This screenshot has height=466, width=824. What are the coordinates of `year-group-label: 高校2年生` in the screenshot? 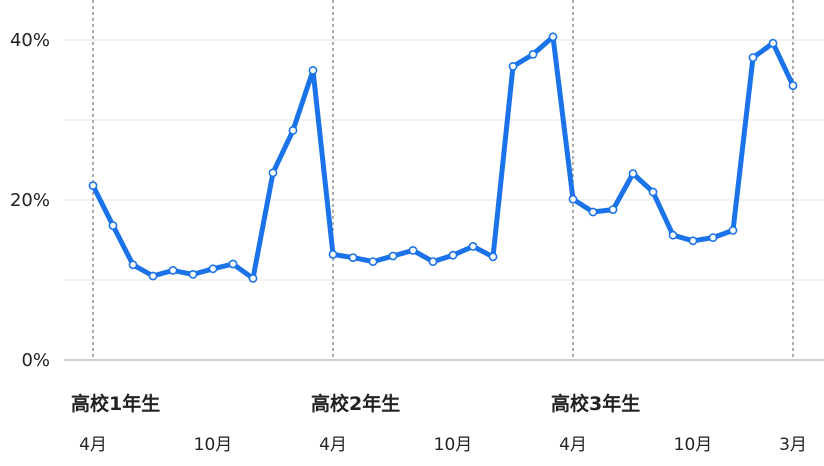 It's located at (355, 403).